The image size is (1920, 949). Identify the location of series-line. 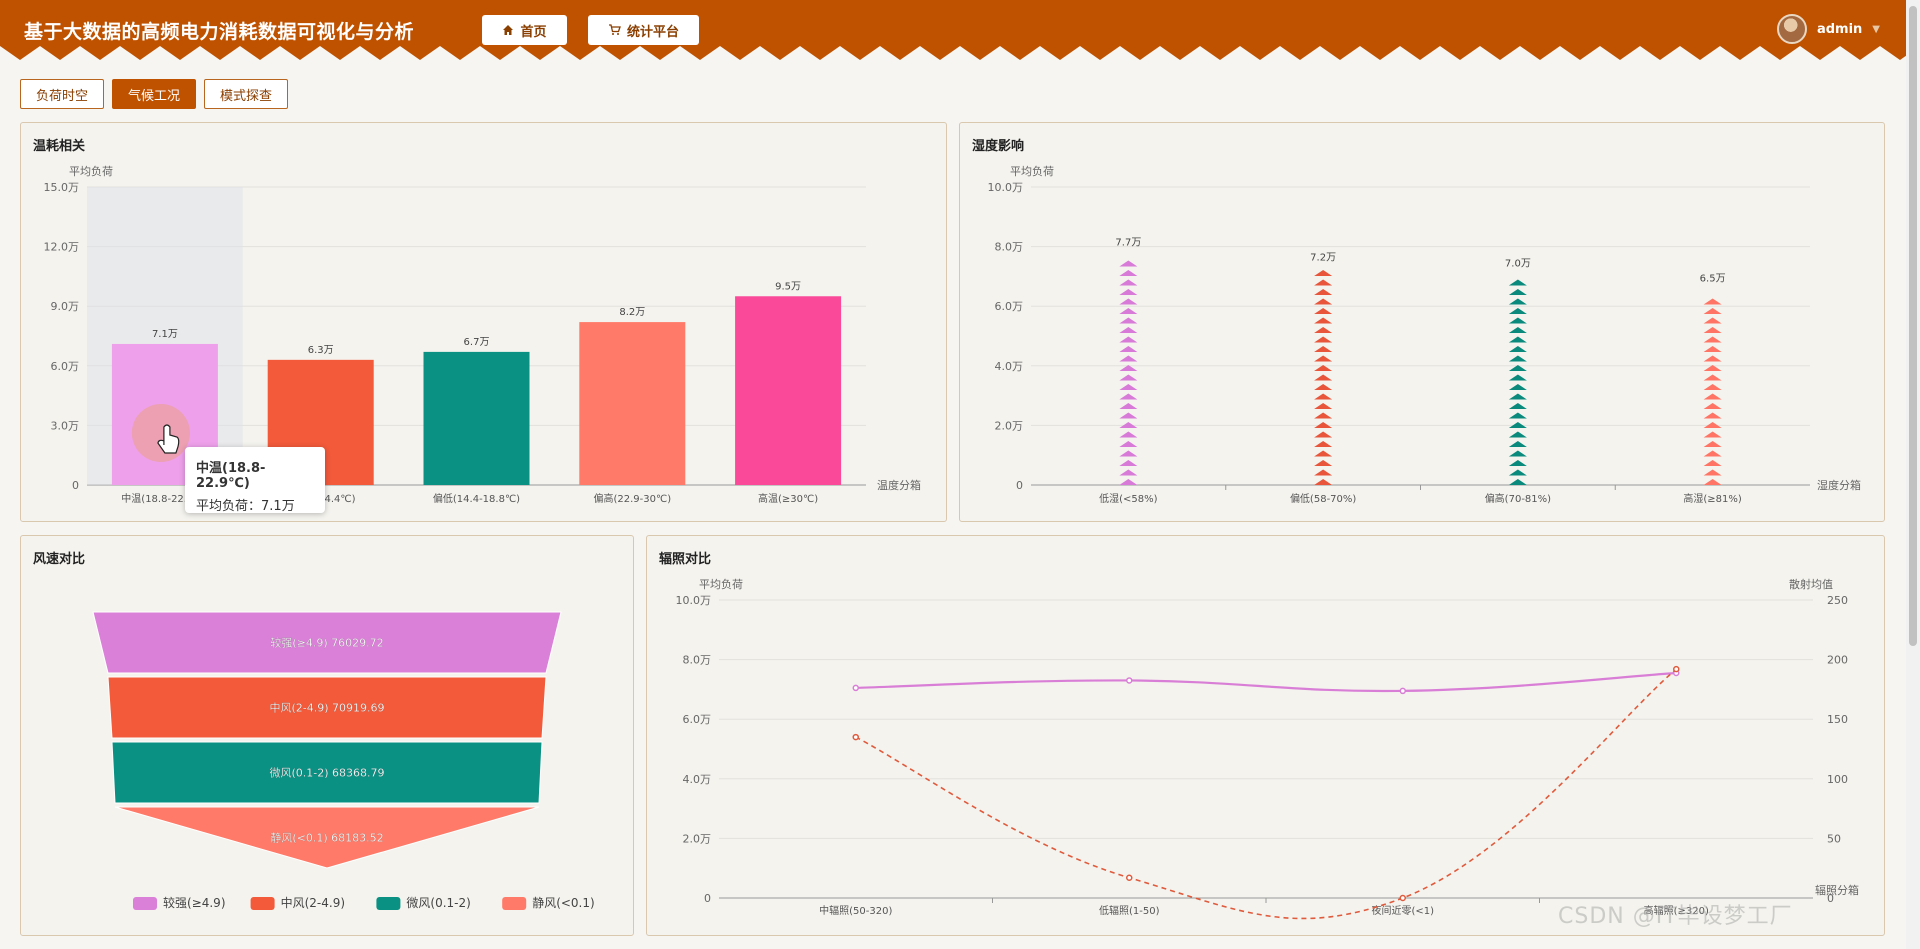
(1266, 794).